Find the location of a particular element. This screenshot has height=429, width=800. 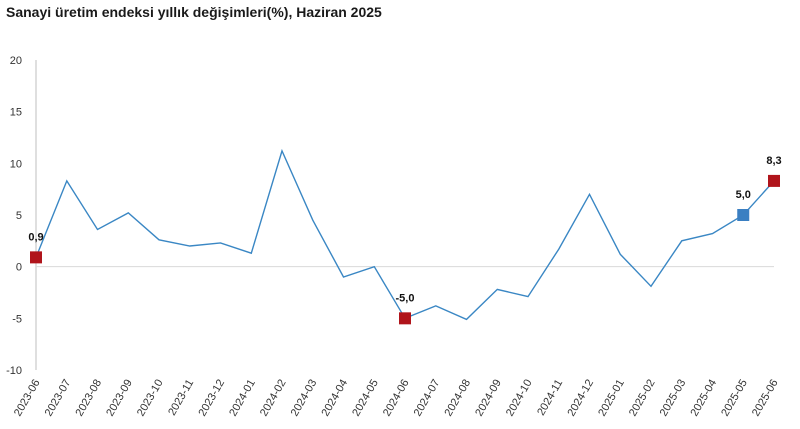

x-tick-label: 2025-04 is located at coordinates (704, 398).